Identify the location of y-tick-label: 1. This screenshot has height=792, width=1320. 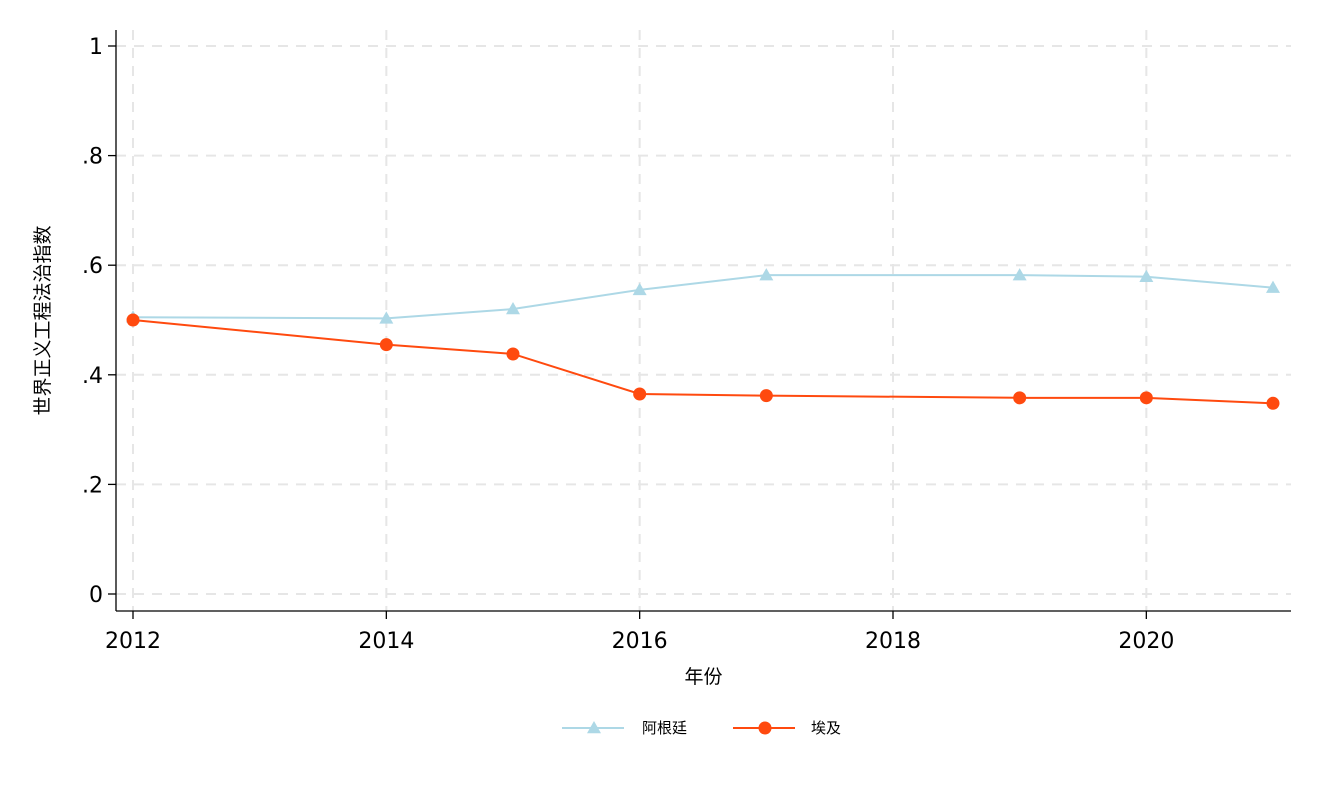
(96, 47).